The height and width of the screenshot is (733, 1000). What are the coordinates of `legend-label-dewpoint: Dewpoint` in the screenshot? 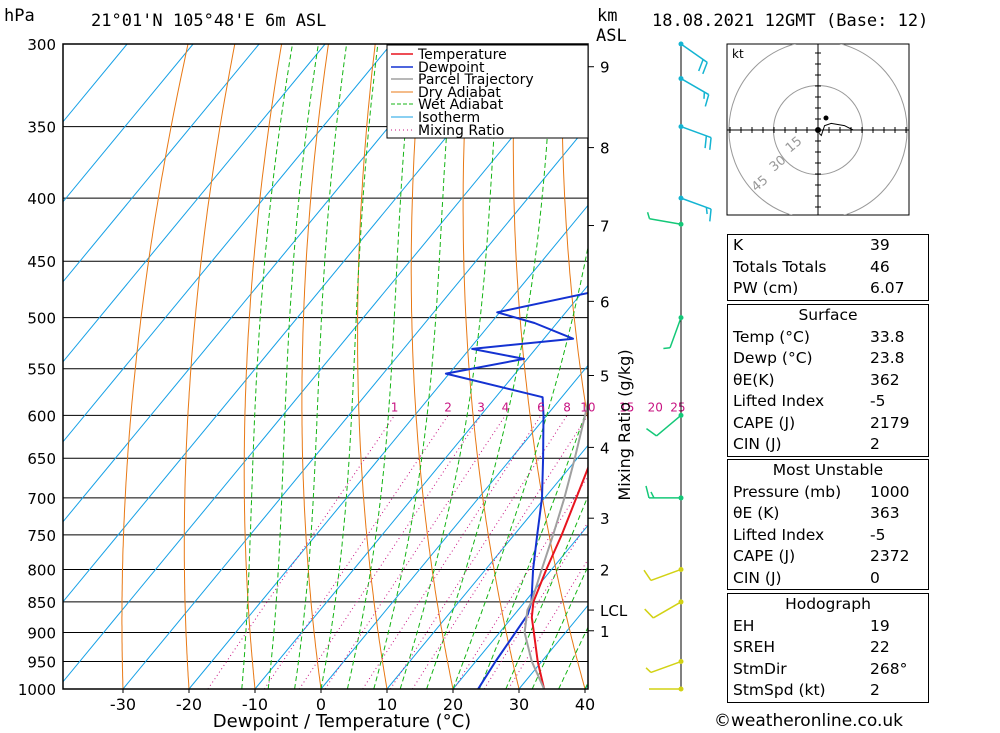 It's located at (451, 68).